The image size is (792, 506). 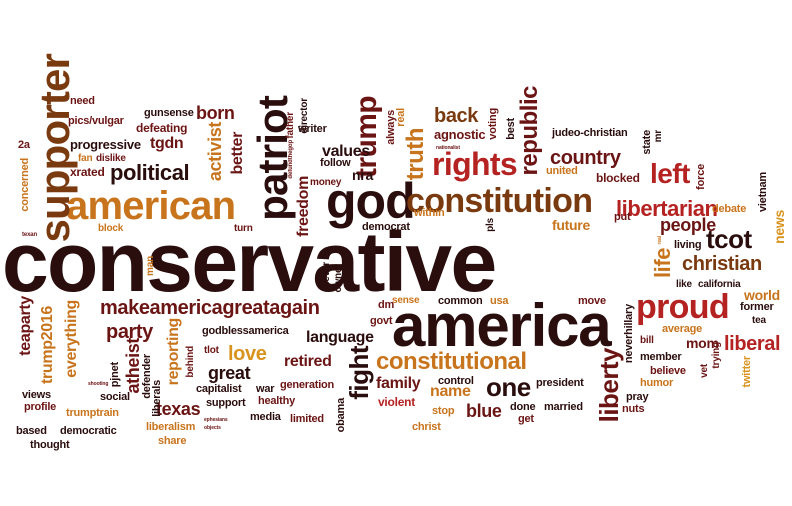 What do you see at coordinates (622, 217) in the screenshot?
I see `word-put: put` at bounding box center [622, 217].